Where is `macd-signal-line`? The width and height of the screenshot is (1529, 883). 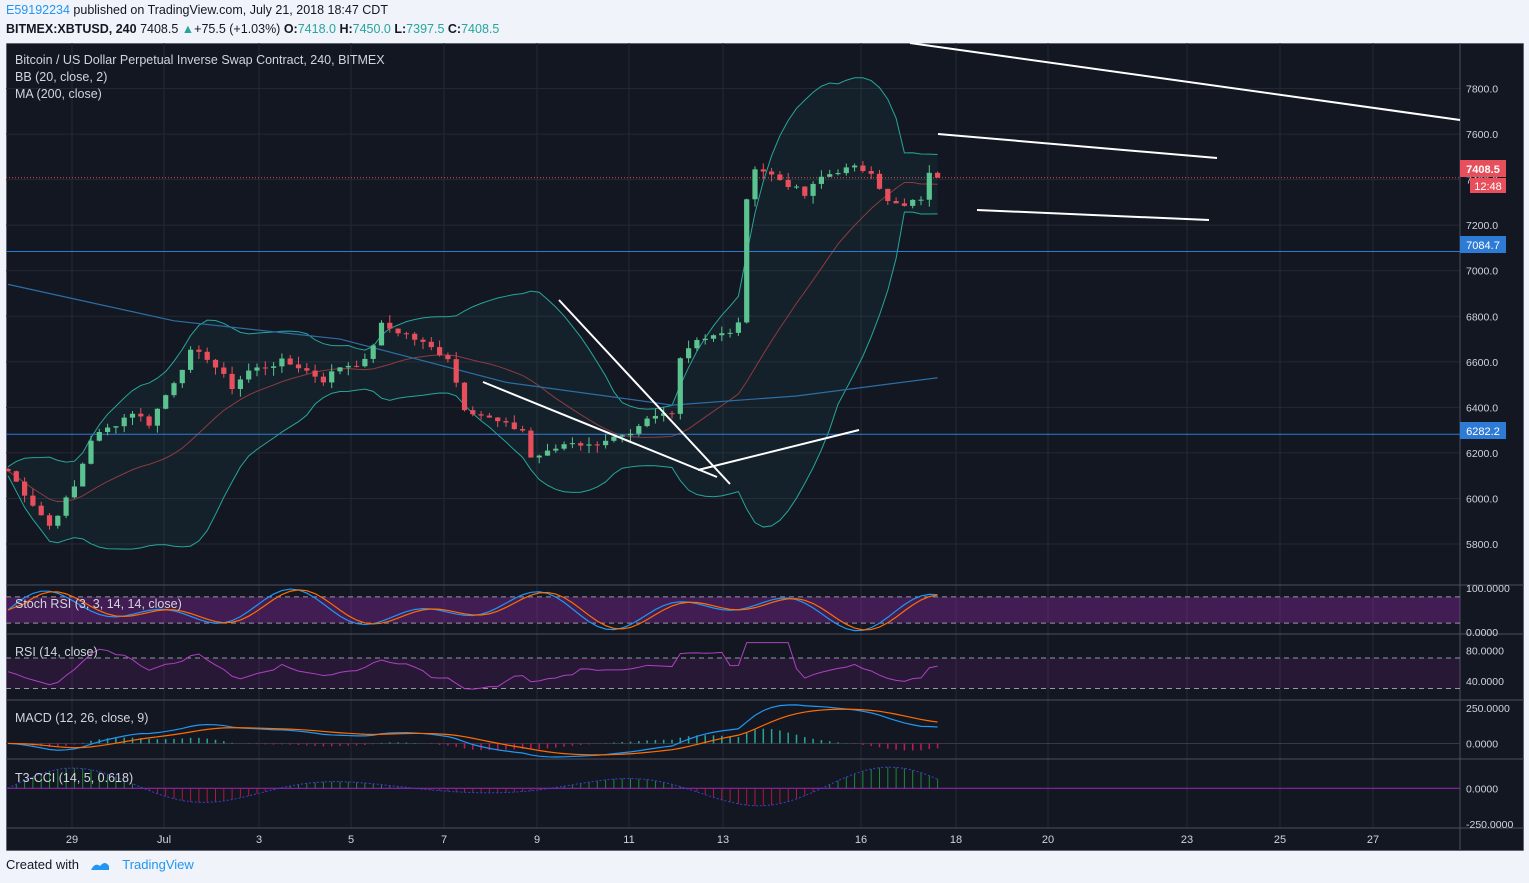 macd-signal-line is located at coordinates (472, 732).